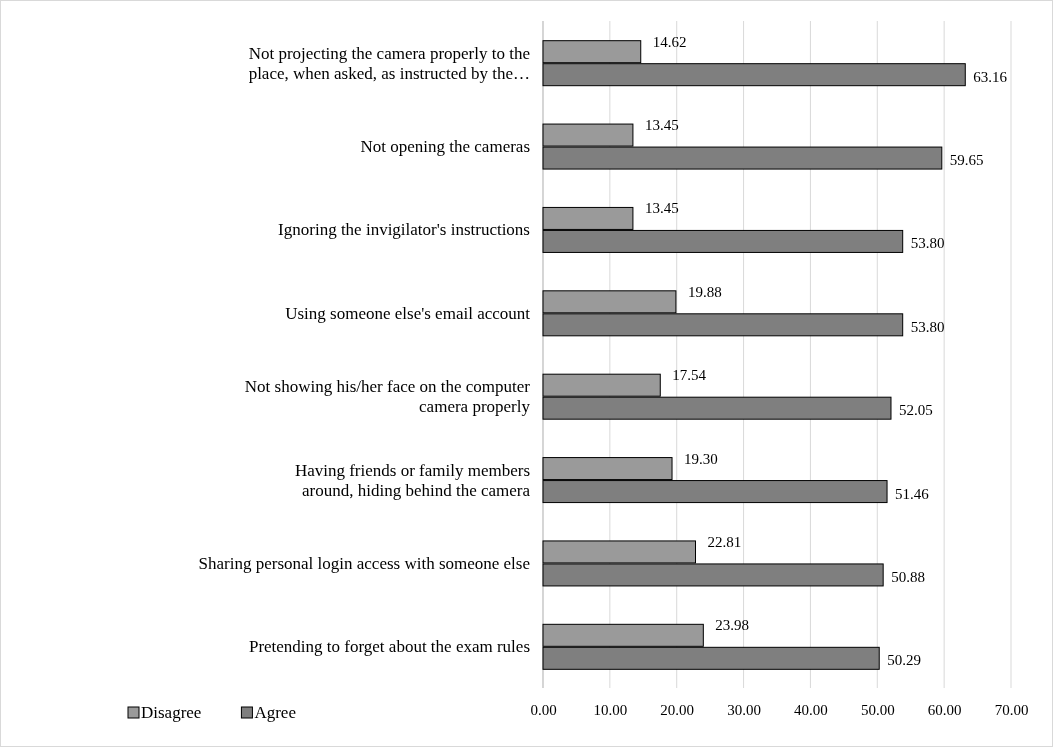  I want to click on data-label: 59.65, so click(966, 160).